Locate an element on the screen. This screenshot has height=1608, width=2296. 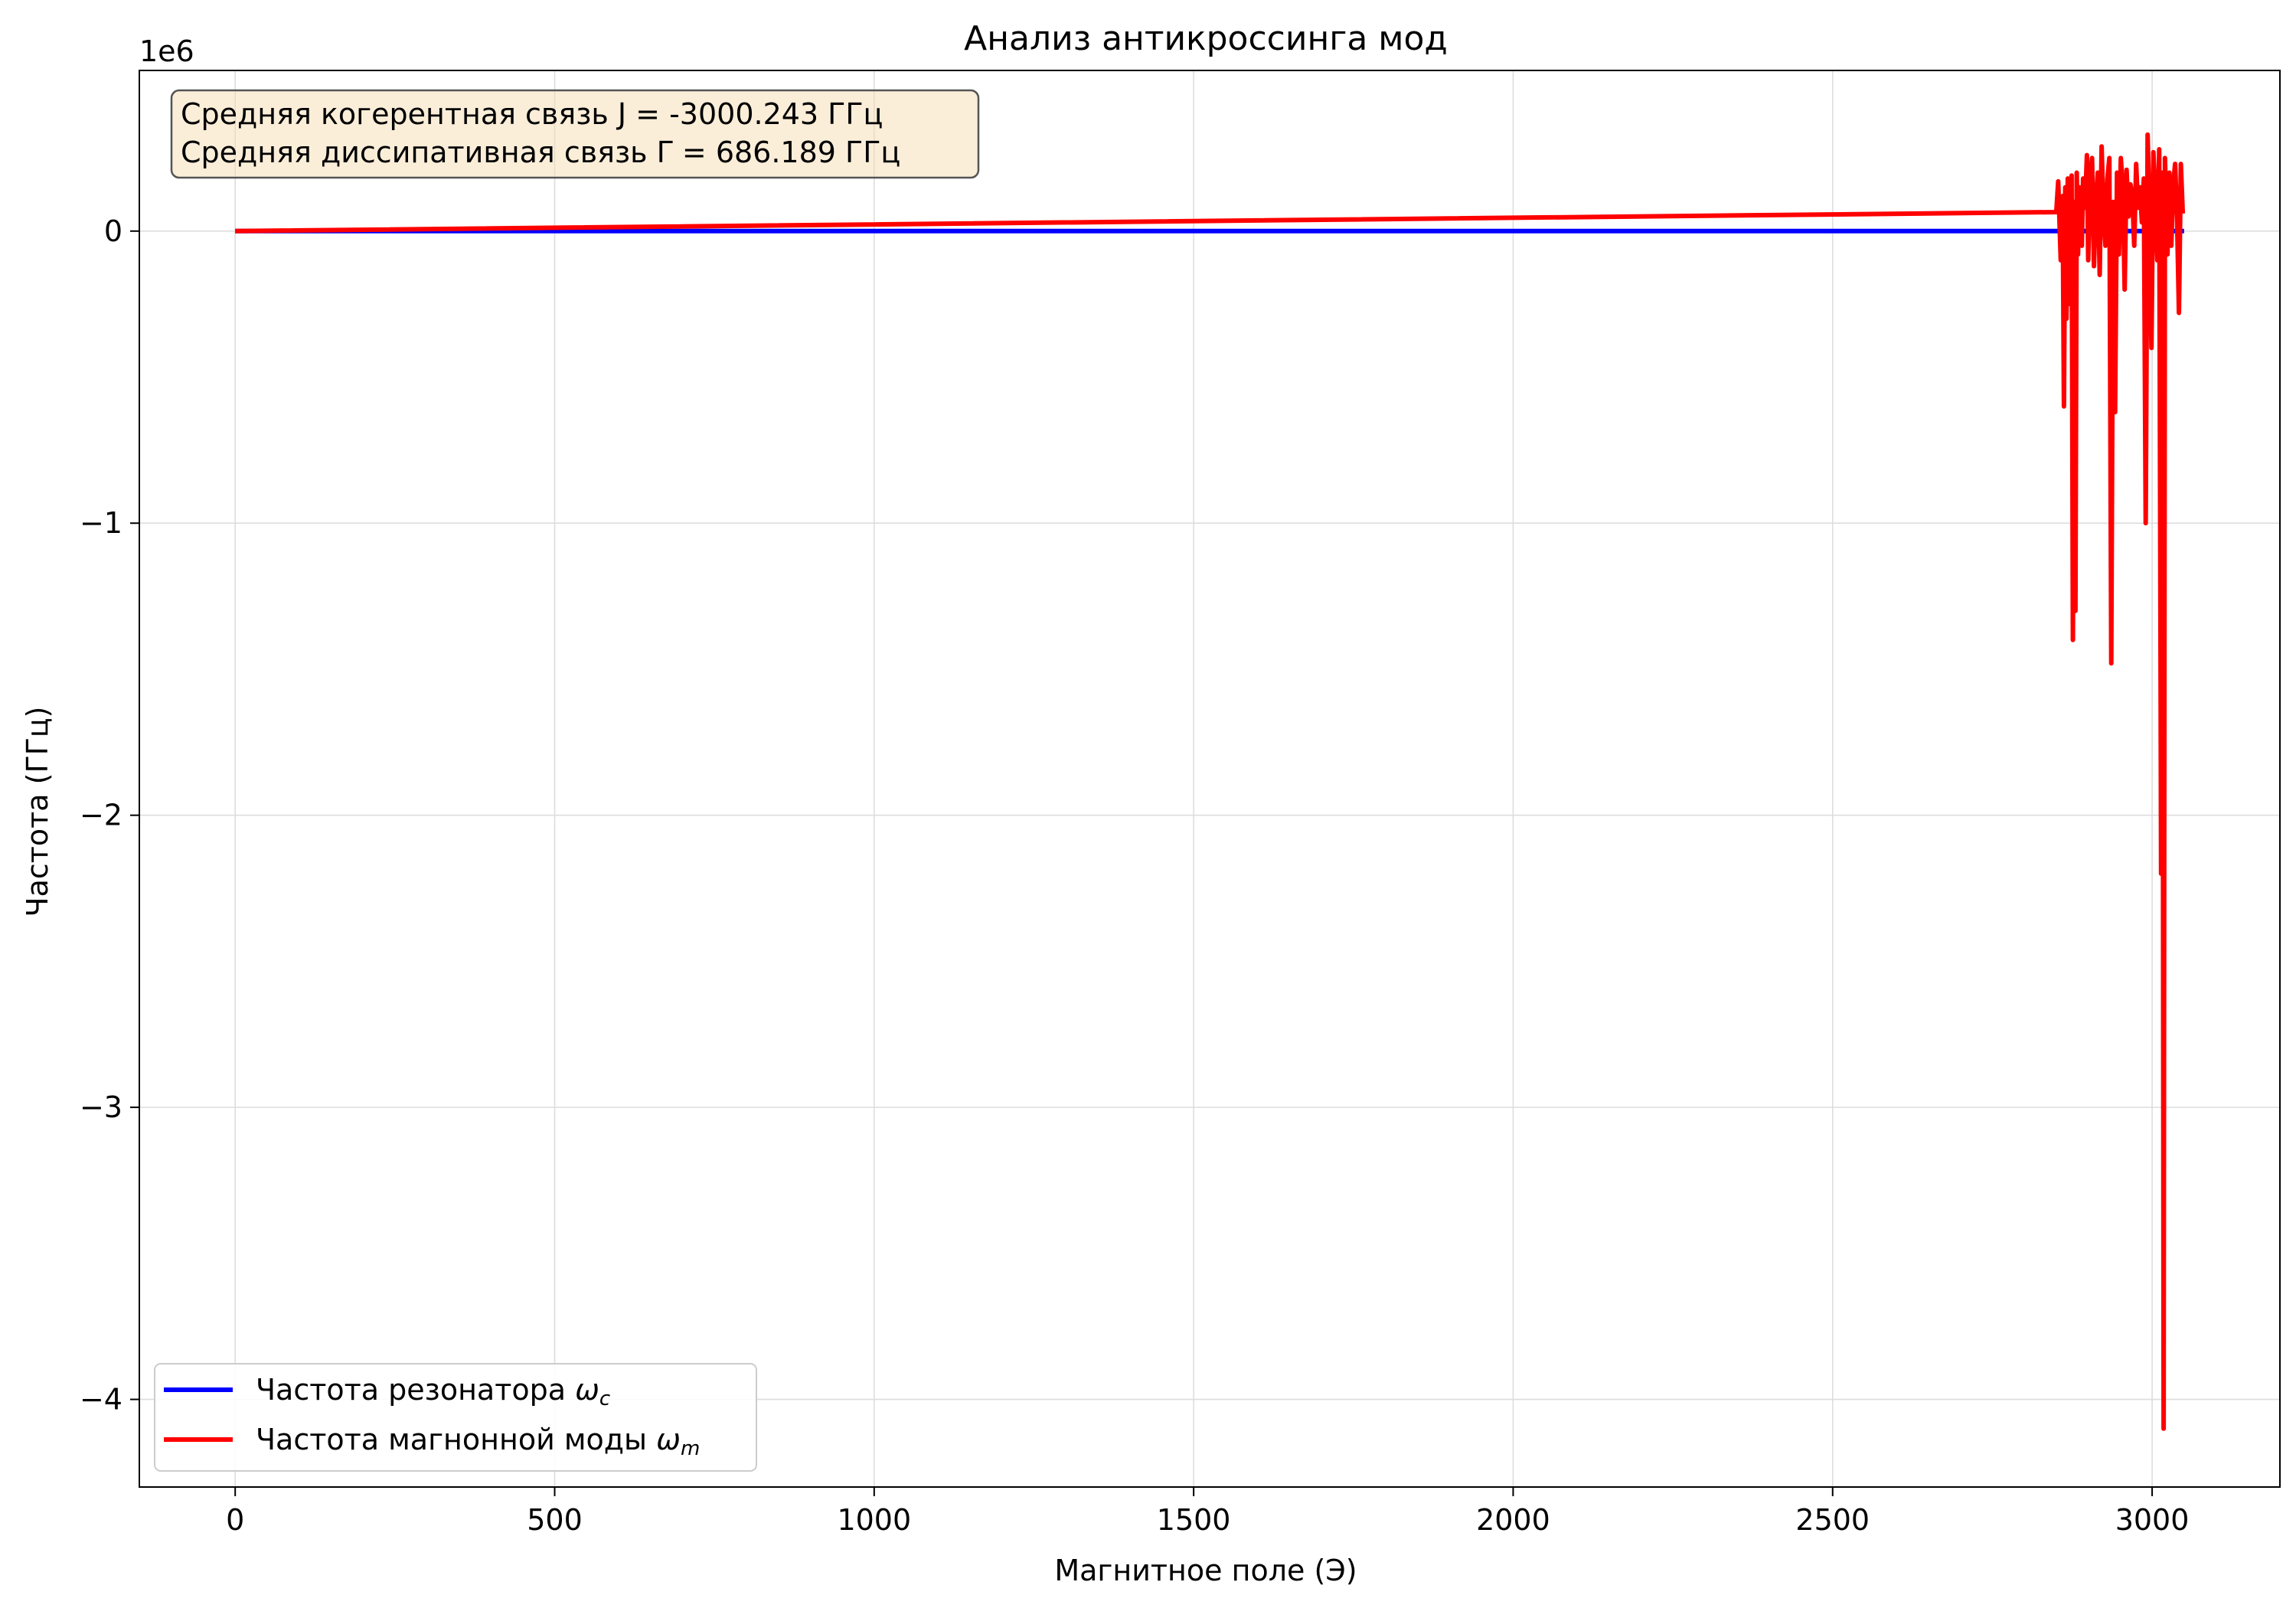
y-axis-offset-label: 1e6 is located at coordinates (166, 51).